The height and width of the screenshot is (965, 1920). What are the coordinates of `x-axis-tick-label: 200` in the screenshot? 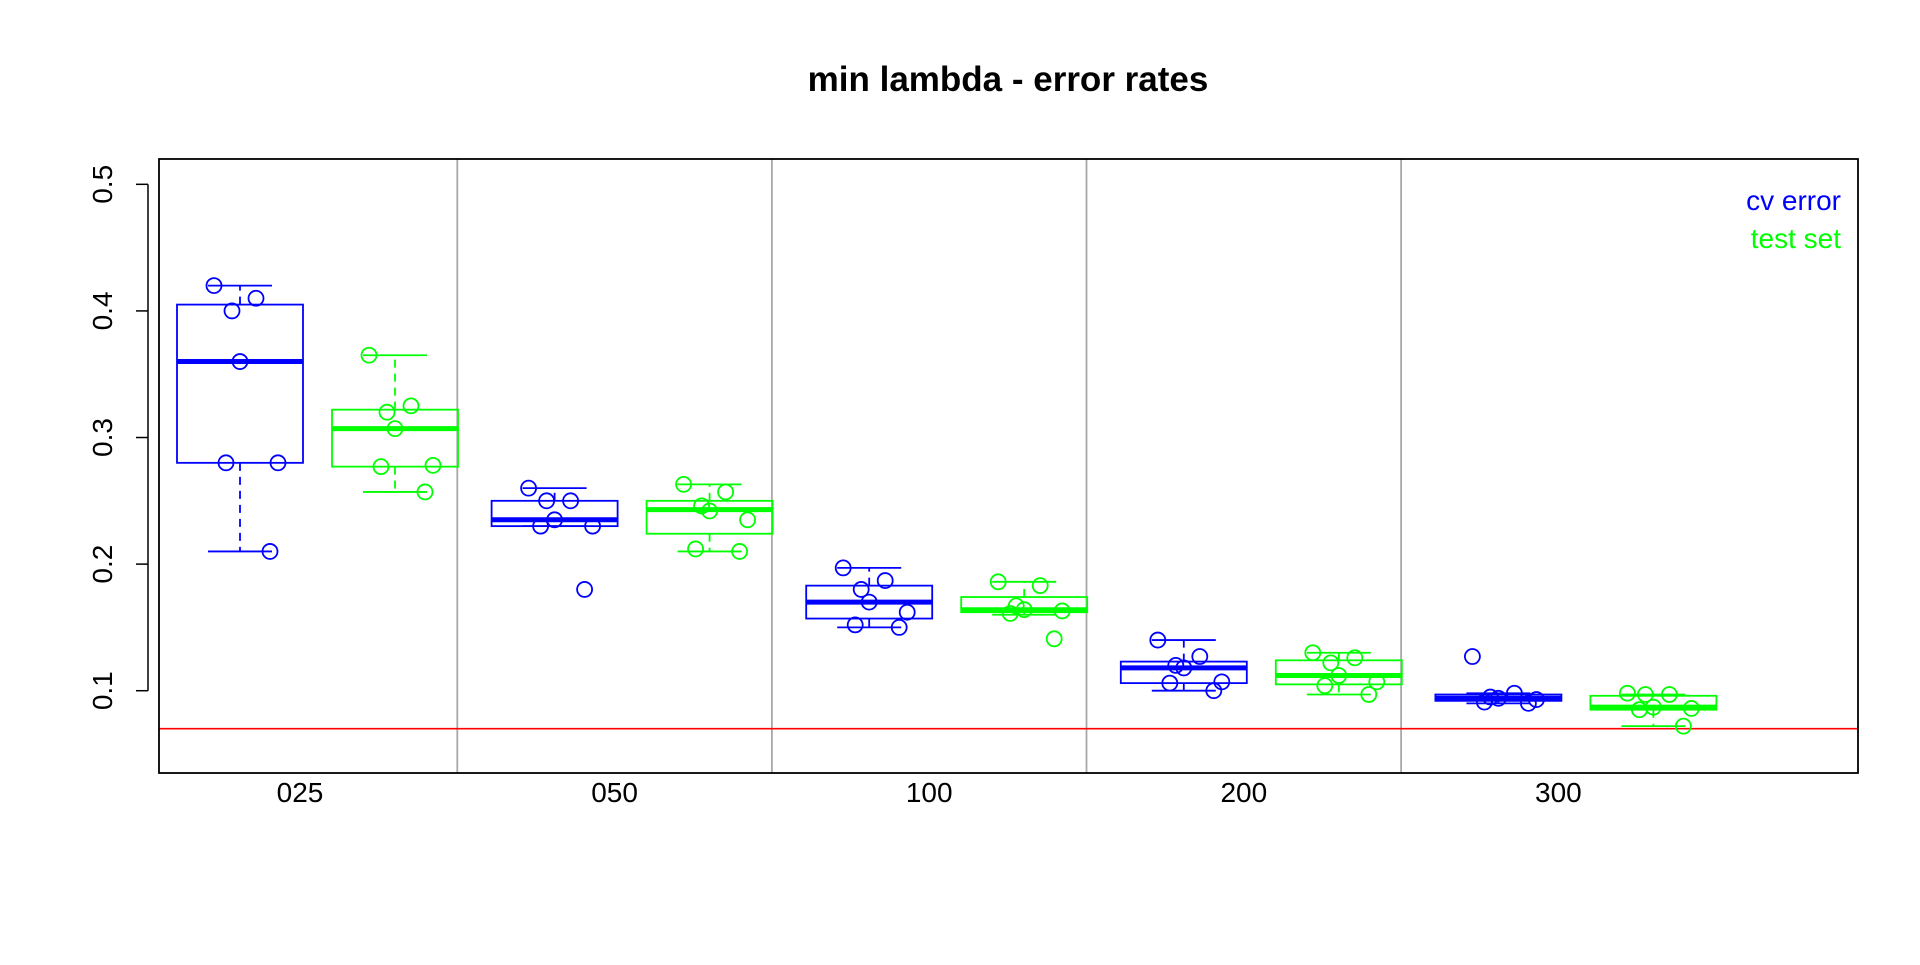 It's located at (1243, 792).